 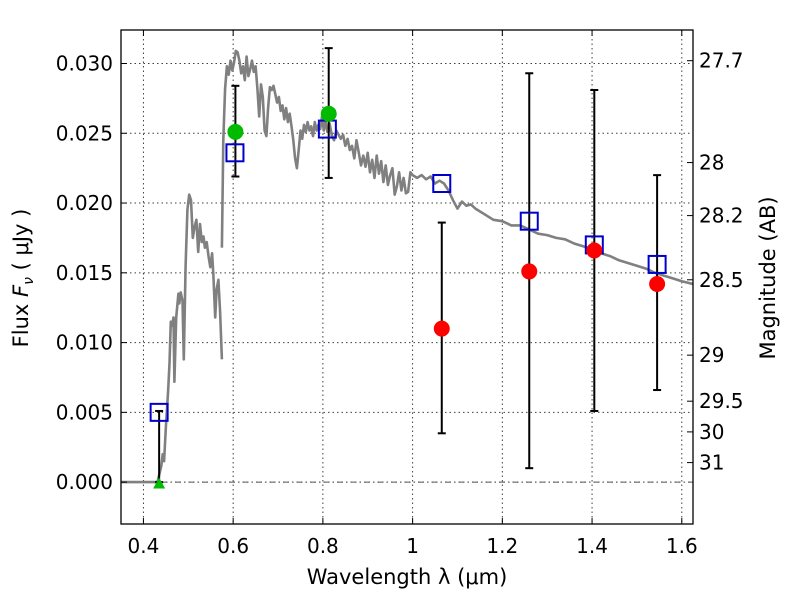 What do you see at coordinates (711, 355) in the screenshot?
I see `y2-tick-label: 29` at bounding box center [711, 355].